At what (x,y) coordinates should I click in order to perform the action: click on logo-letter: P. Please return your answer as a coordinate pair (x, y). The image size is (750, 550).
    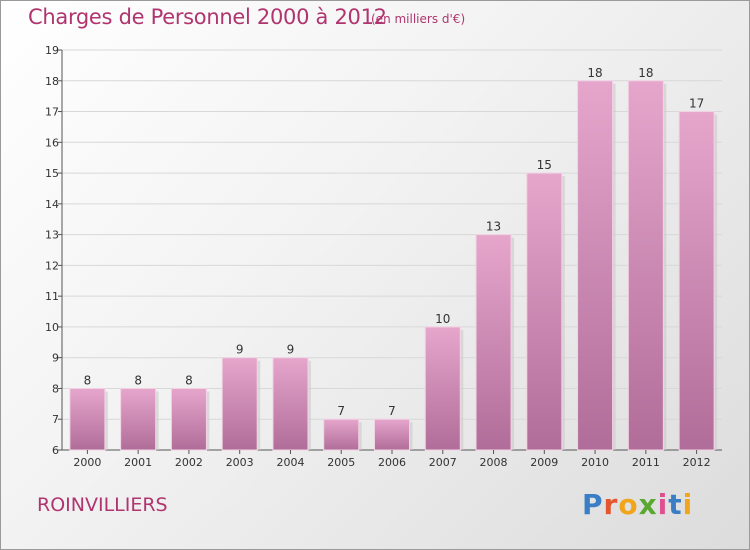
    Looking at the image, I should click on (593, 504).